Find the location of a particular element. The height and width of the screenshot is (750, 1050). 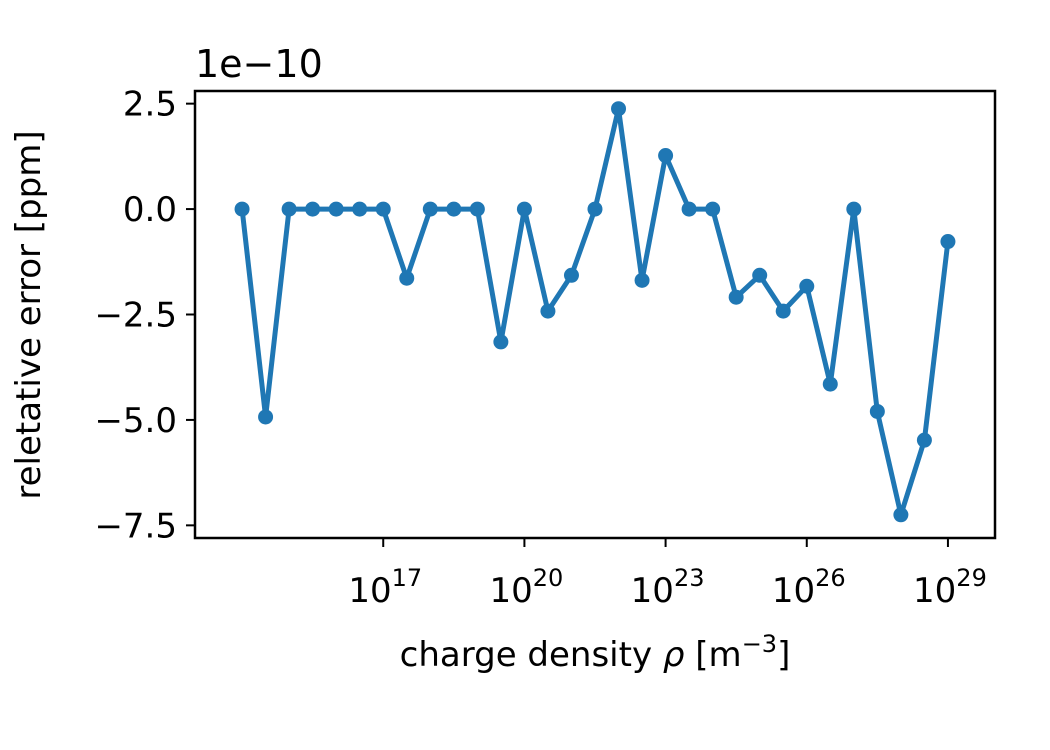

x-tick-label: 1029 is located at coordinates (950, 587).